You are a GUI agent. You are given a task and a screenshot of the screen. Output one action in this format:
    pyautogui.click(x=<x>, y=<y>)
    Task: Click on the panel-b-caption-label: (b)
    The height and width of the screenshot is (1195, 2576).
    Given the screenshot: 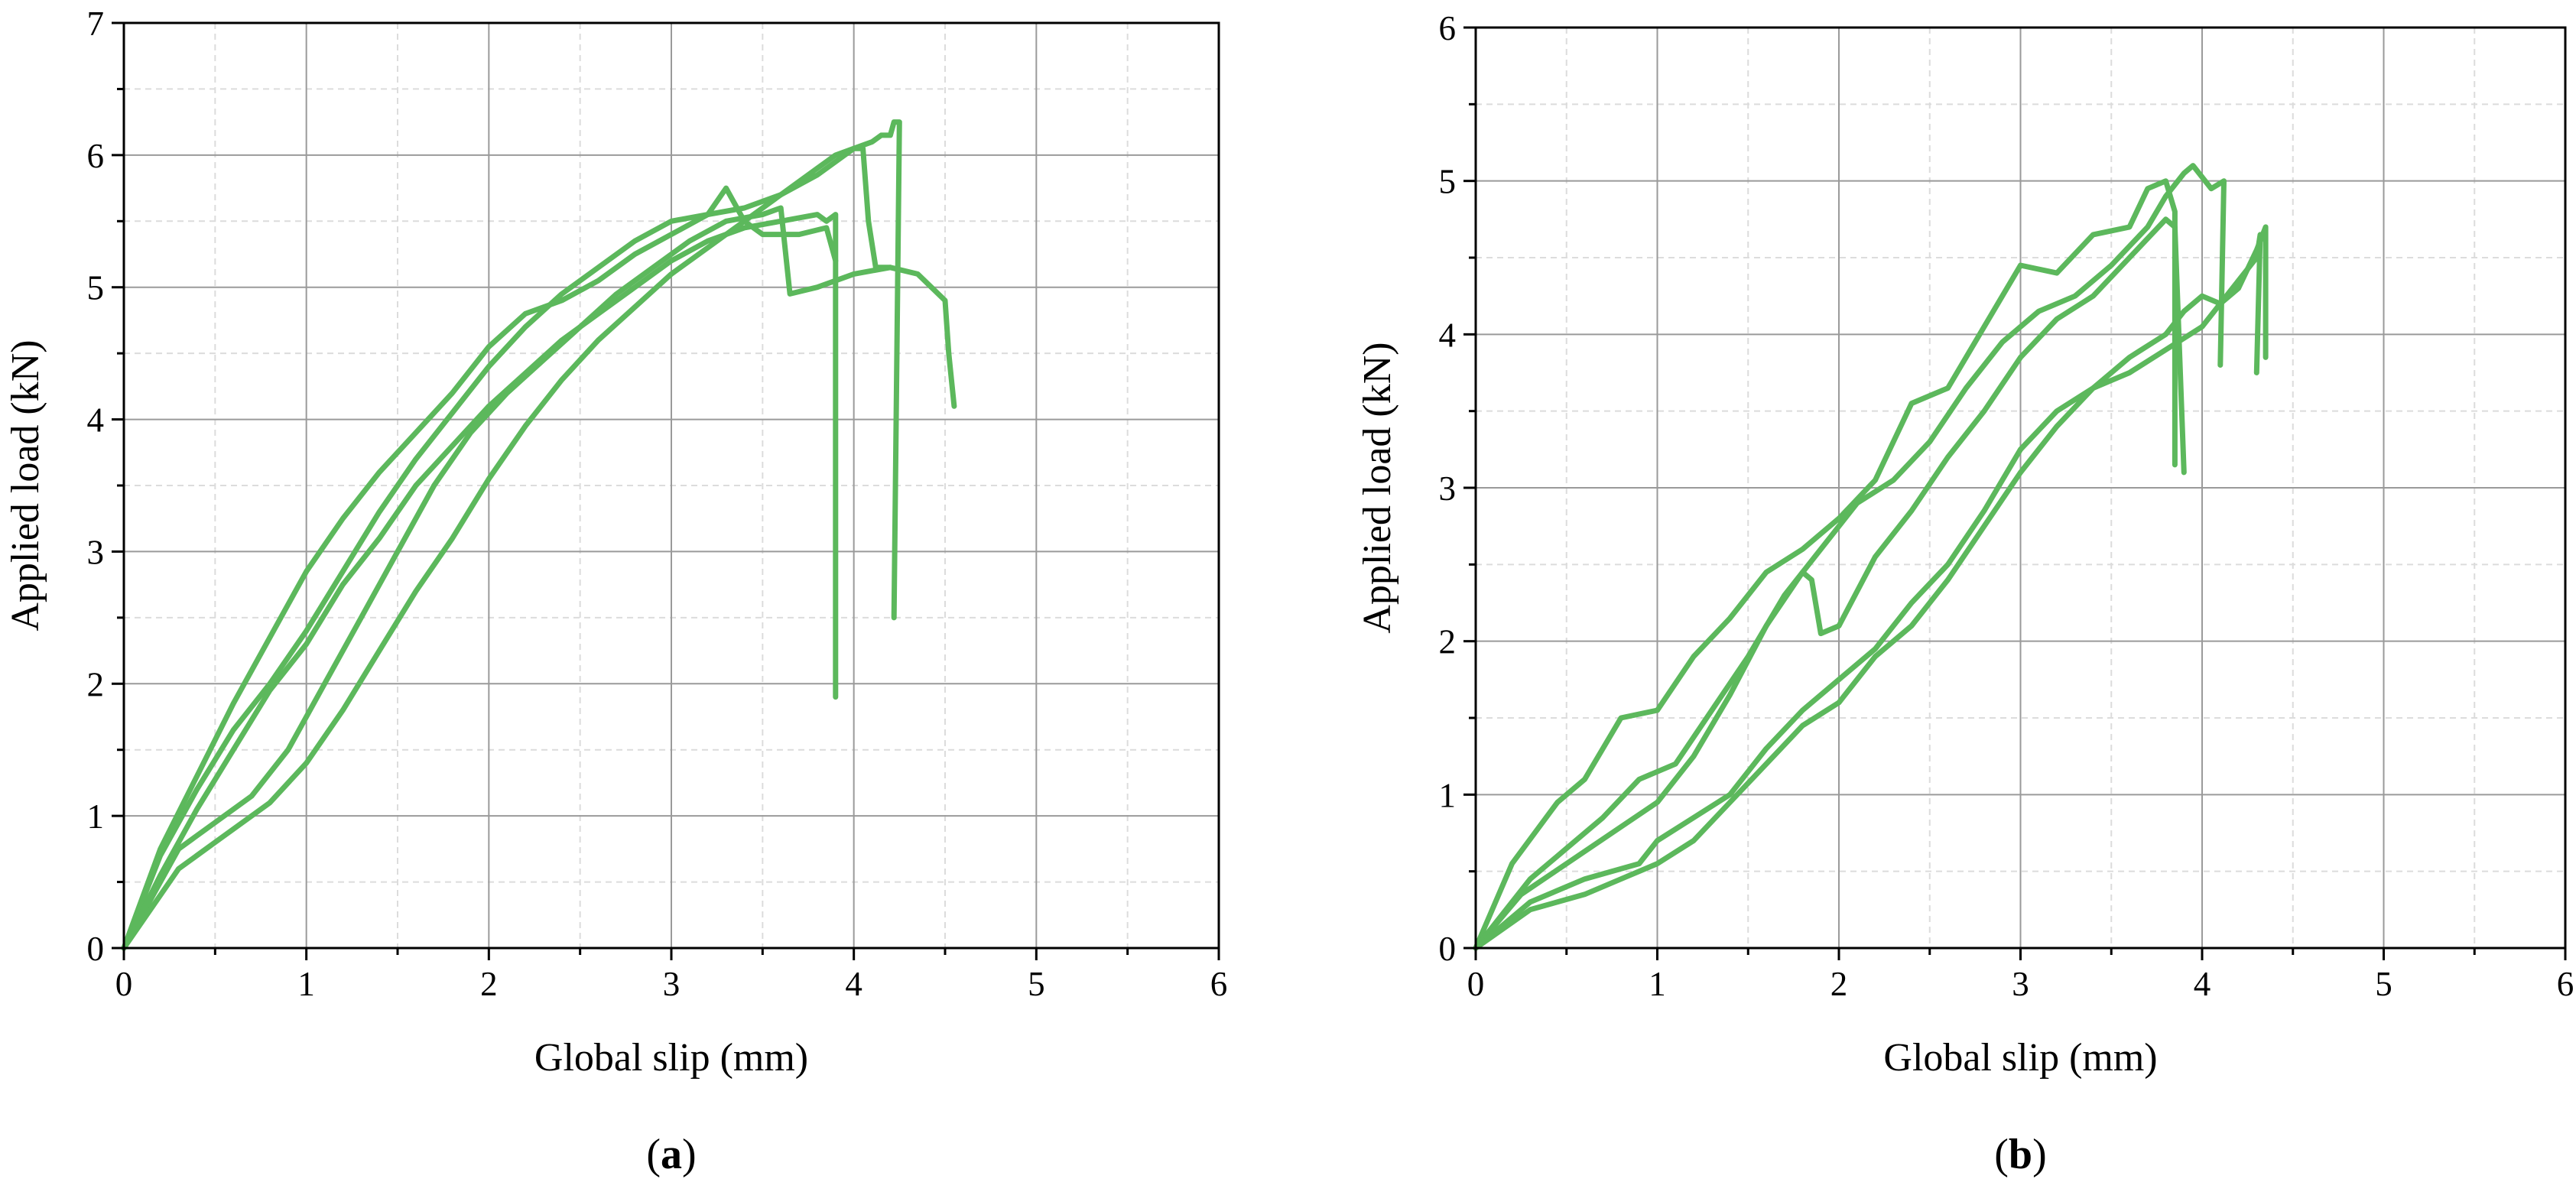 What is the action you would take?
    pyautogui.click(x=2020, y=1154)
    